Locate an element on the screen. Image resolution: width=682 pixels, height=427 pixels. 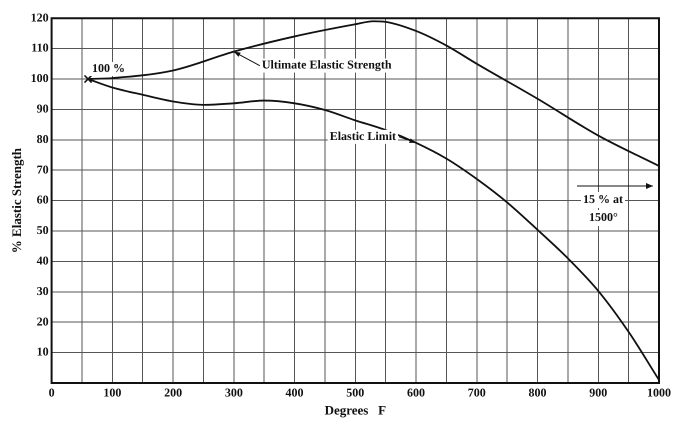
annotation: 100 % is located at coordinates (109, 68).